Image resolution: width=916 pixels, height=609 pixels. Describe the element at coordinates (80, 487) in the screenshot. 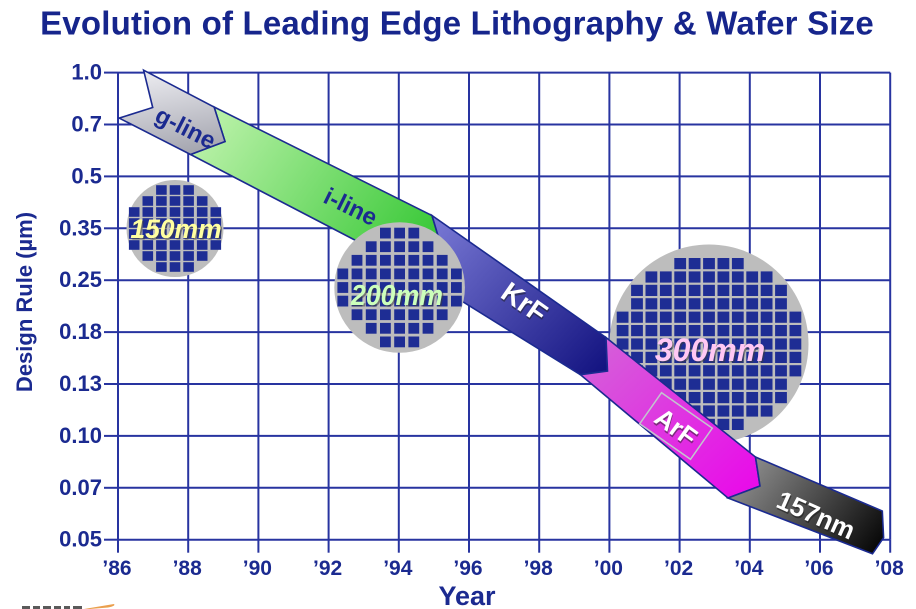

I see `svg-text: 0.07` at that location.